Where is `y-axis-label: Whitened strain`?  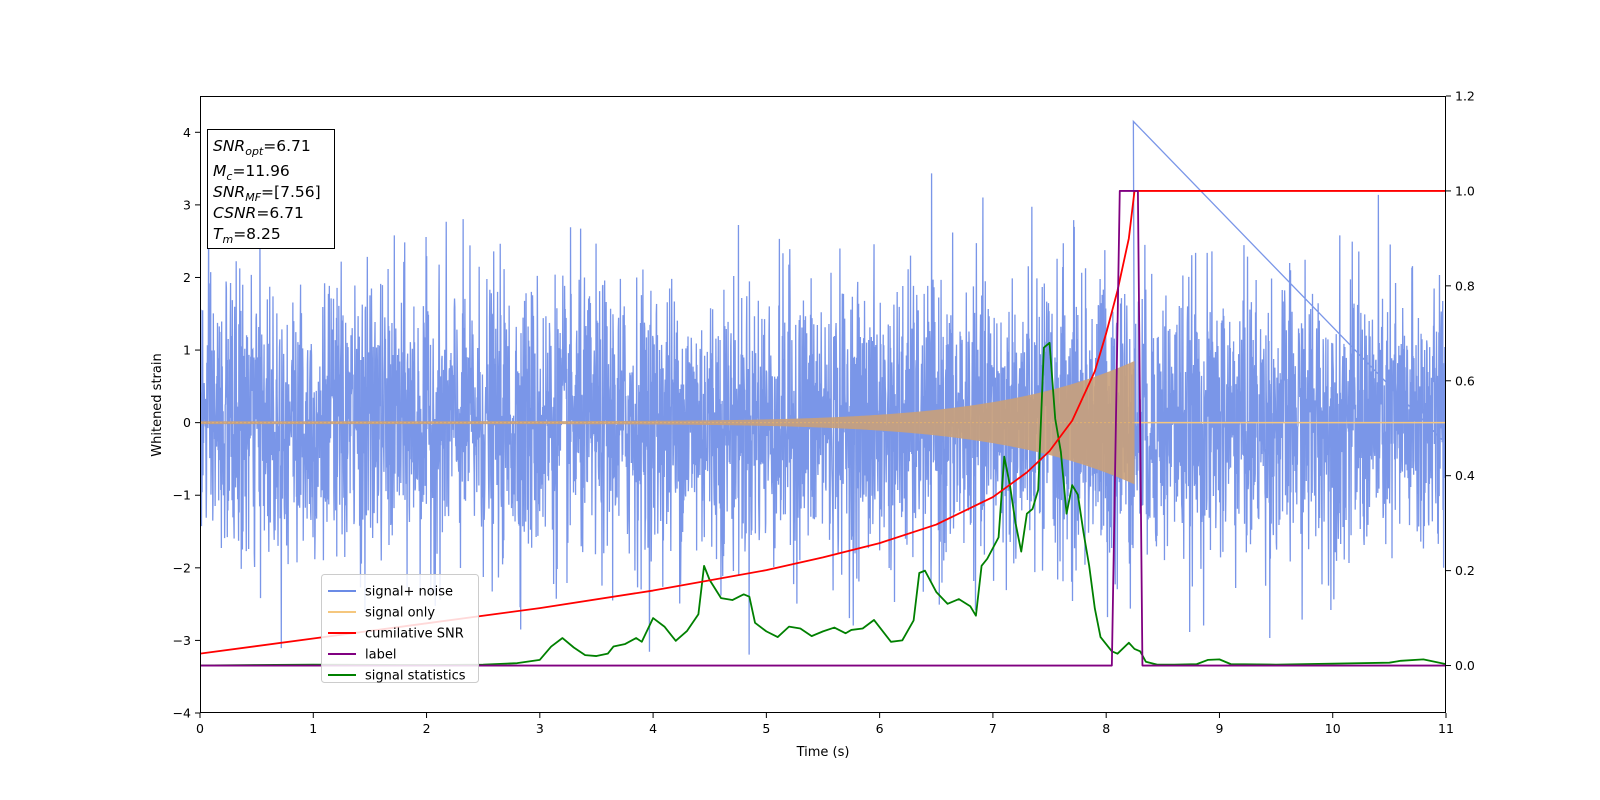
y-axis-label: Whitened strain is located at coordinates (157, 404).